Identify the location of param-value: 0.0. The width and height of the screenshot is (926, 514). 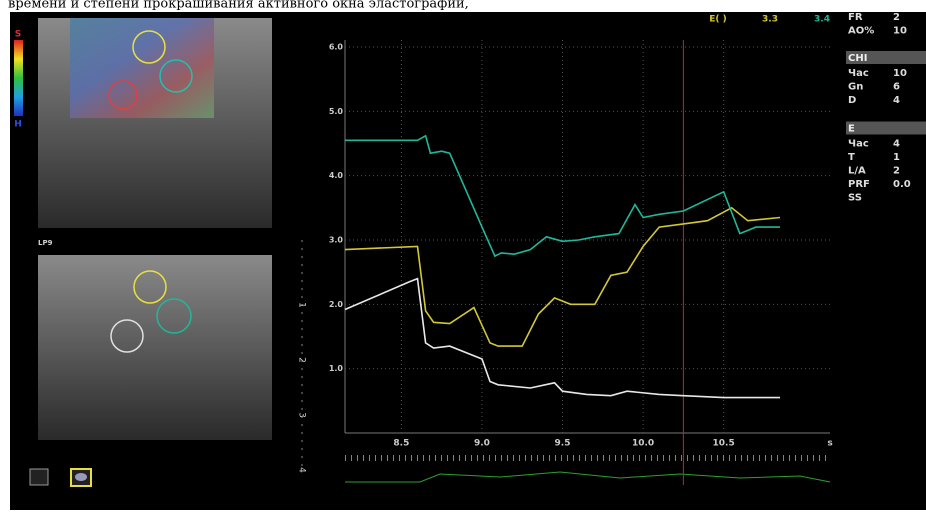
(902, 184).